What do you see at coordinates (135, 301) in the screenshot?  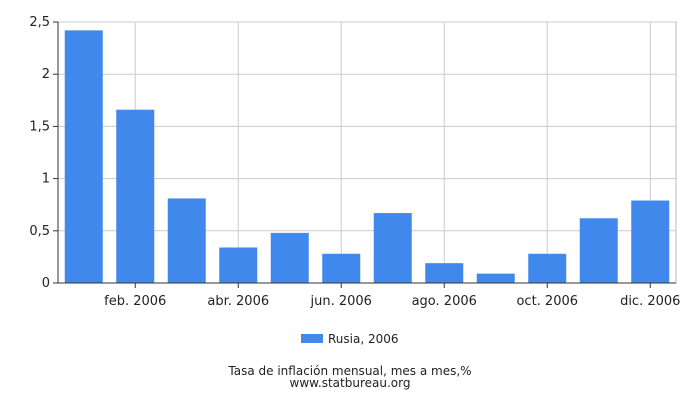 I see `x-tick-label: feb. 2006` at bounding box center [135, 301].